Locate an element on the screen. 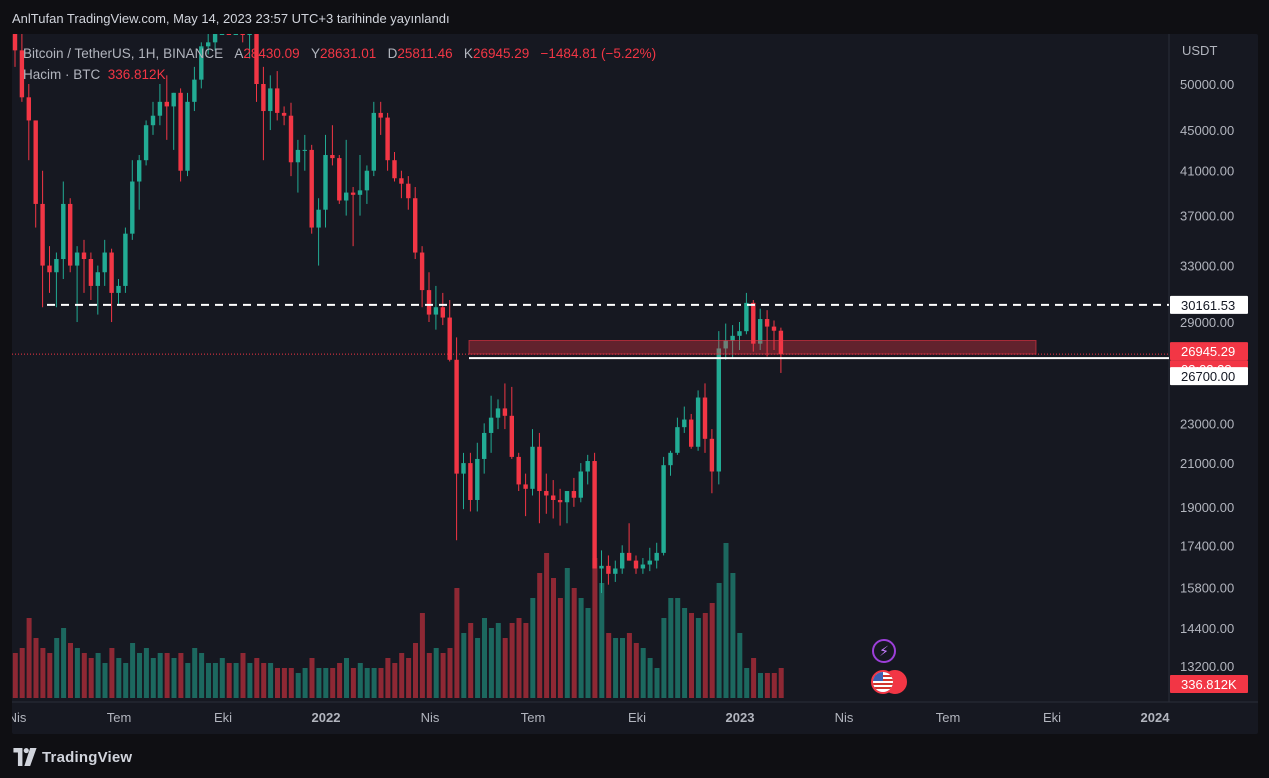 The width and height of the screenshot is (1269, 778). x-tick-label: Eki is located at coordinates (637, 717).